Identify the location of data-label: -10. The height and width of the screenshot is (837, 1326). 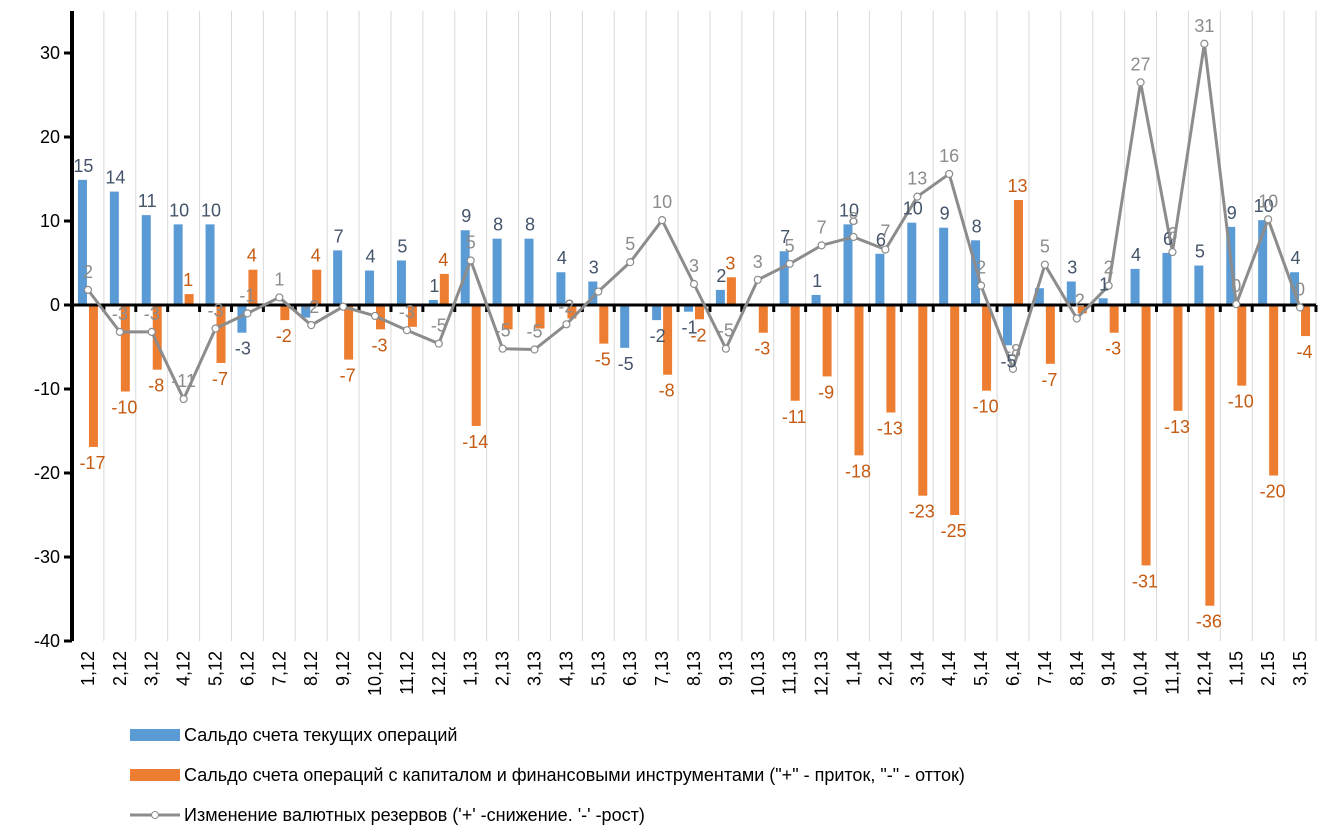
(1241, 402).